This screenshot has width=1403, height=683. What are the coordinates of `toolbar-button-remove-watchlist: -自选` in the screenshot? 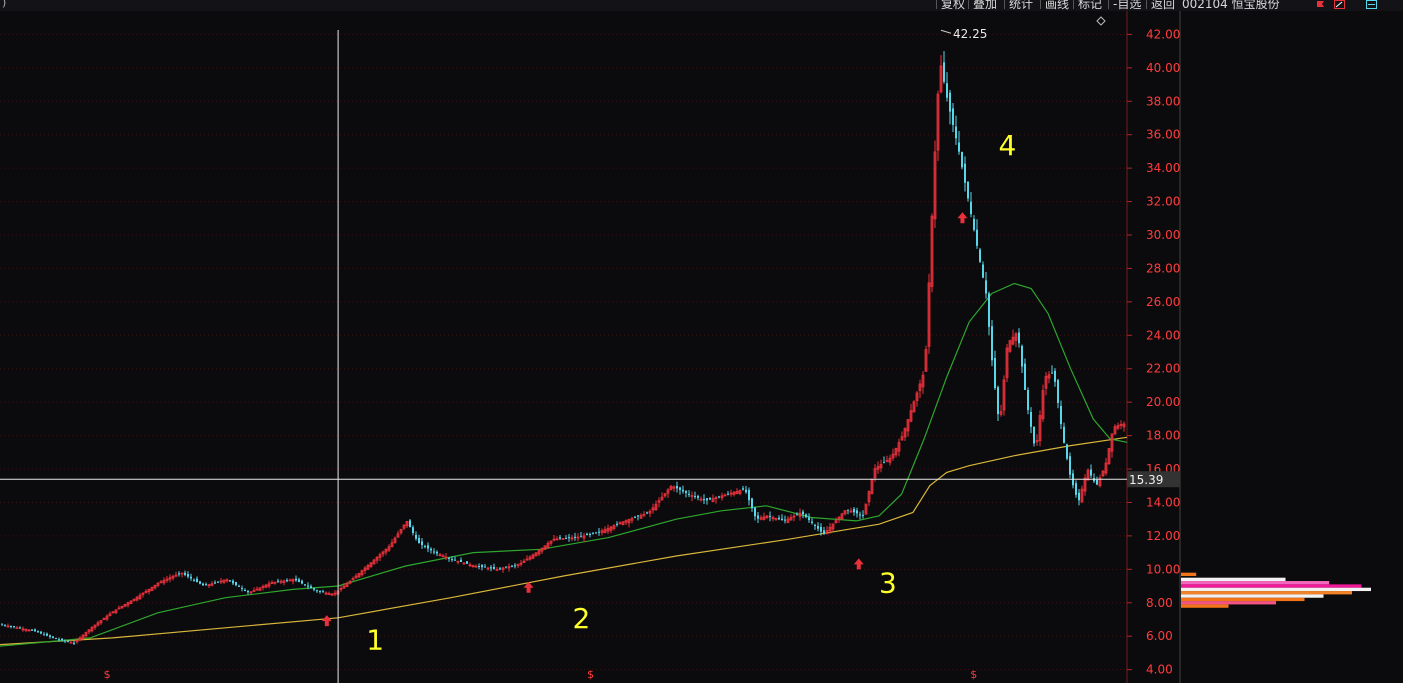 It's located at (1126, 5).